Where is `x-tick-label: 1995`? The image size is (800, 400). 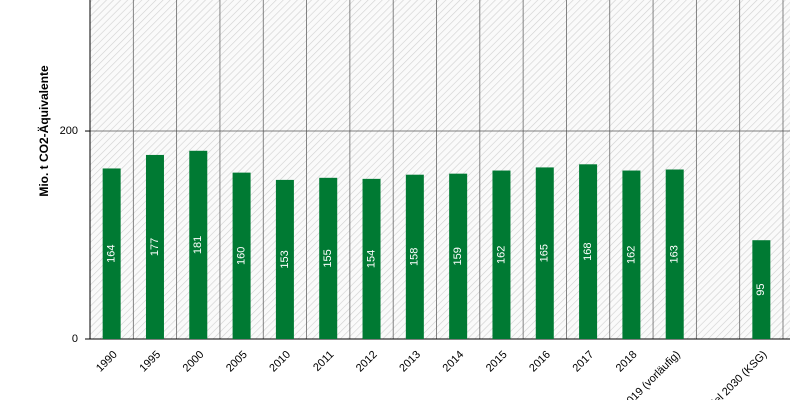 x-tick-label: 1995 is located at coordinates (150, 362).